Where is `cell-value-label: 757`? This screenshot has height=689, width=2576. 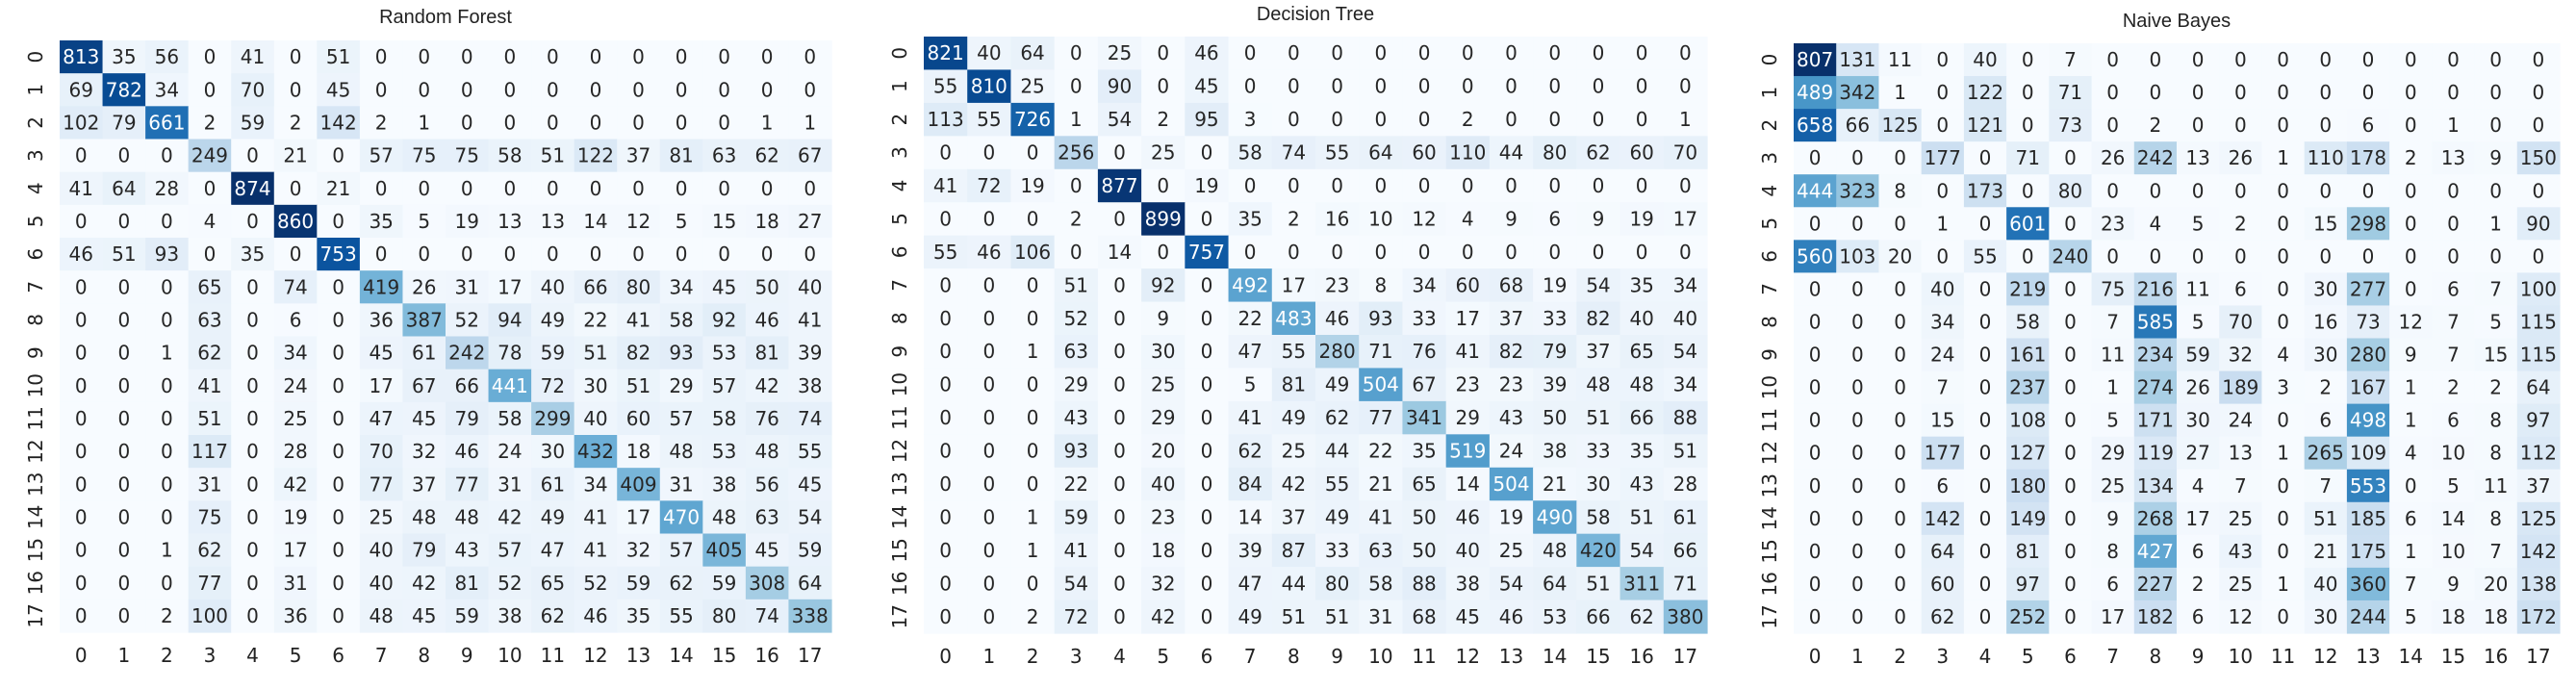
cell-value-label: 757 is located at coordinates (1206, 252).